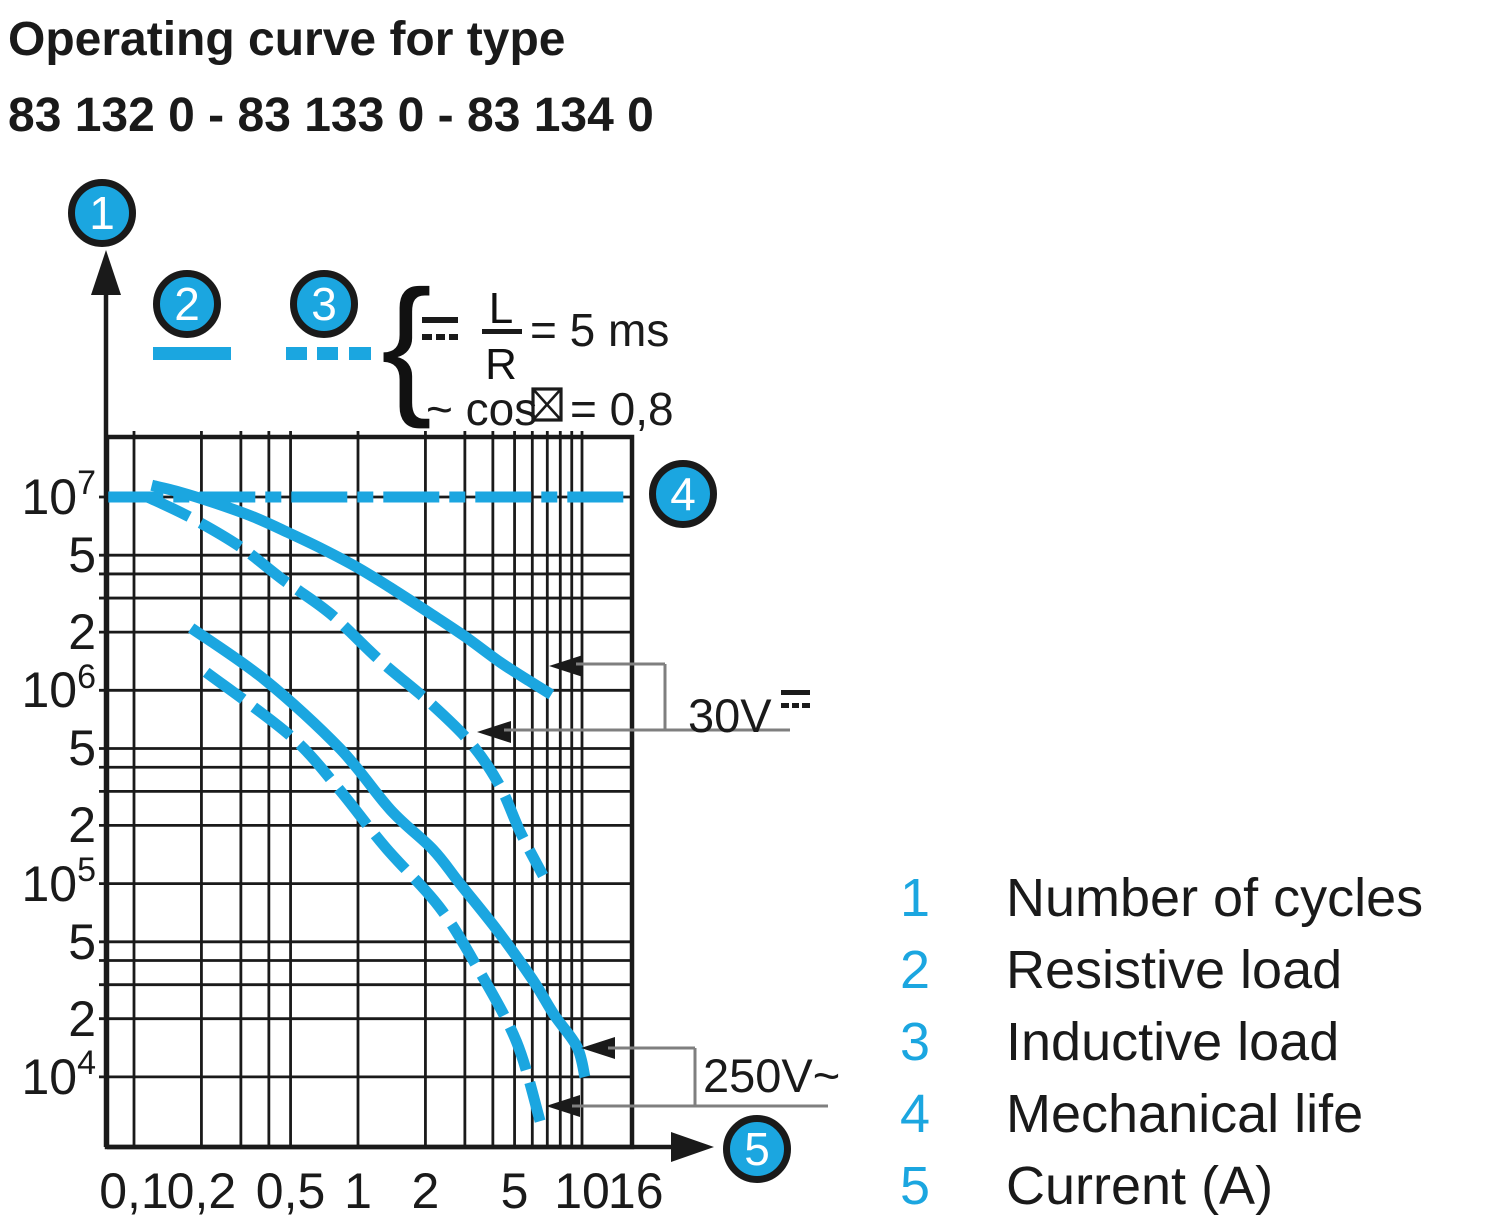 This screenshot has height=1228, width=1500. Describe the element at coordinates (58, 881) in the screenshot. I see `y-tick-label: 10⁵` at that location.